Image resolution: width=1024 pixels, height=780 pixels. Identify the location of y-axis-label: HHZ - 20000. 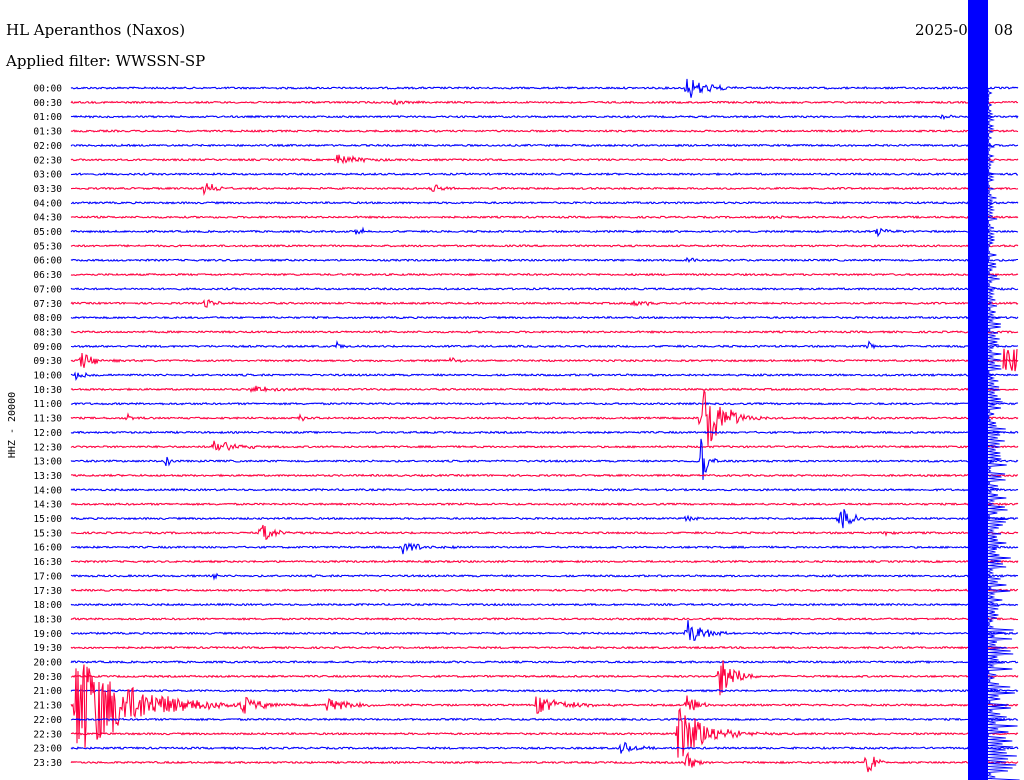
(12, 425).